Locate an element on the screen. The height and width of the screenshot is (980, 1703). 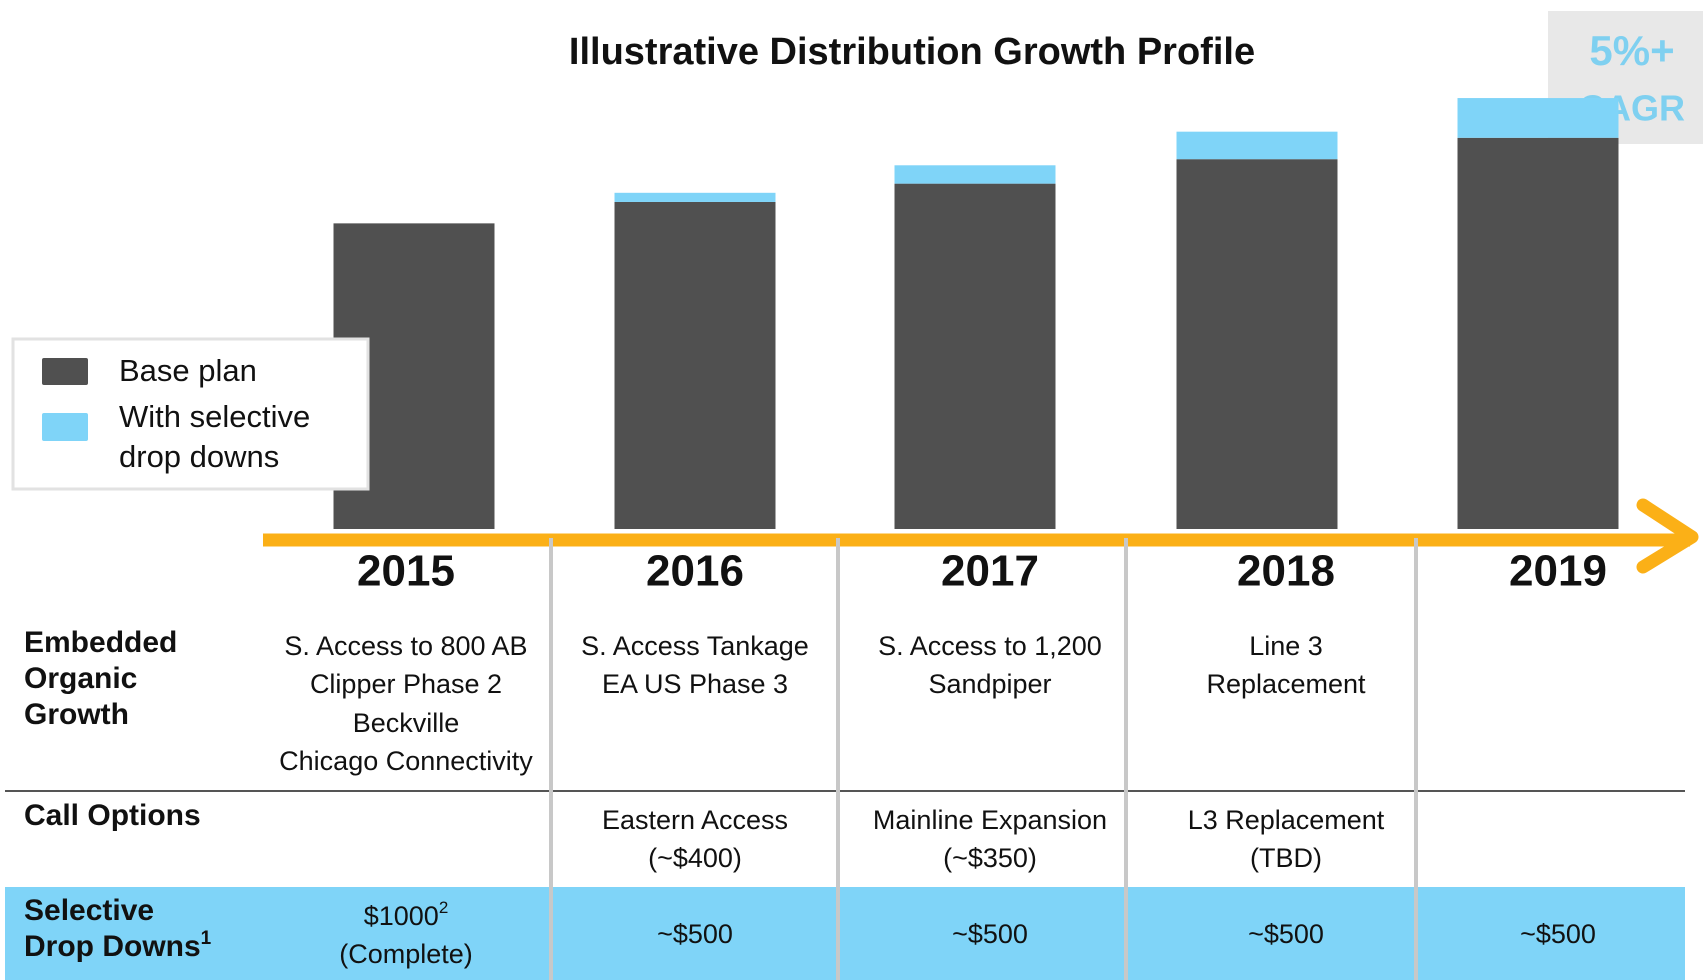
cell-text: Beckville is located at coordinates (406, 723).